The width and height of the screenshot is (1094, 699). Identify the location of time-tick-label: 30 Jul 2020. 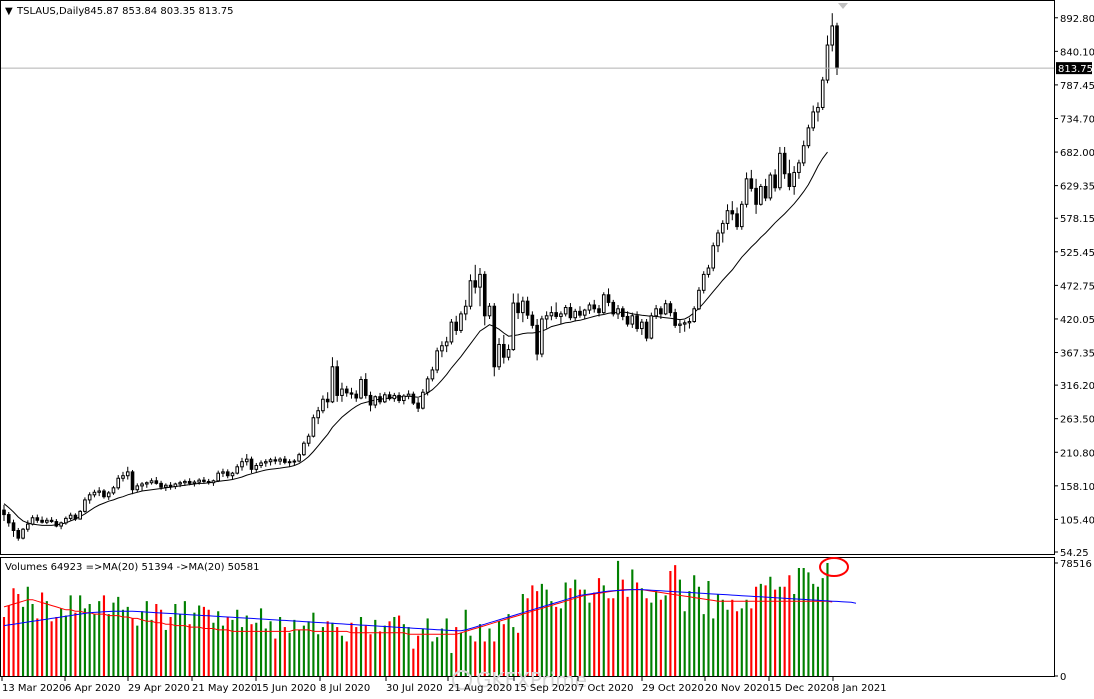
(414, 688).